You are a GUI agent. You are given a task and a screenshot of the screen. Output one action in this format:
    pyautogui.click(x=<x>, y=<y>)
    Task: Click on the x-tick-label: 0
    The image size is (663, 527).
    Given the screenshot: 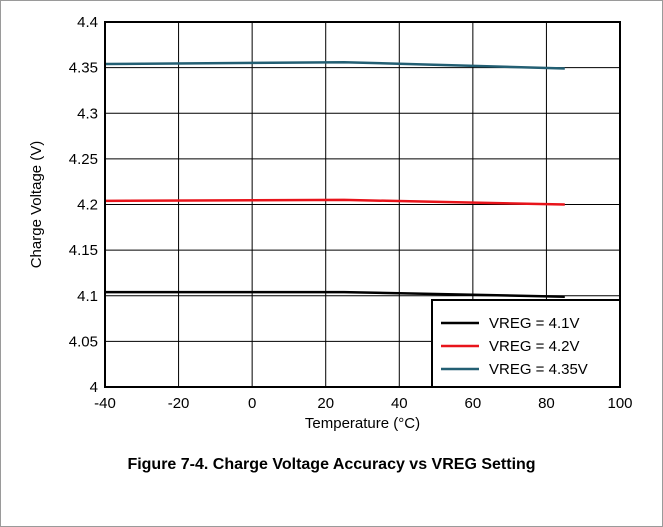 What is the action you would take?
    pyautogui.click(x=252, y=403)
    